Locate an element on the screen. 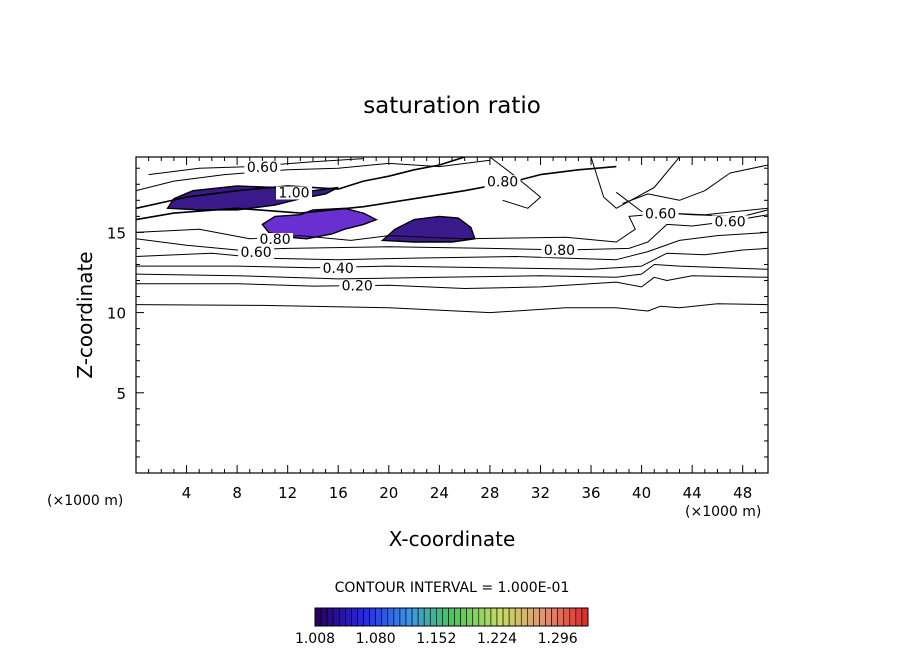 This screenshot has height=654, width=904. contour-label: 1.00 is located at coordinates (293, 193).